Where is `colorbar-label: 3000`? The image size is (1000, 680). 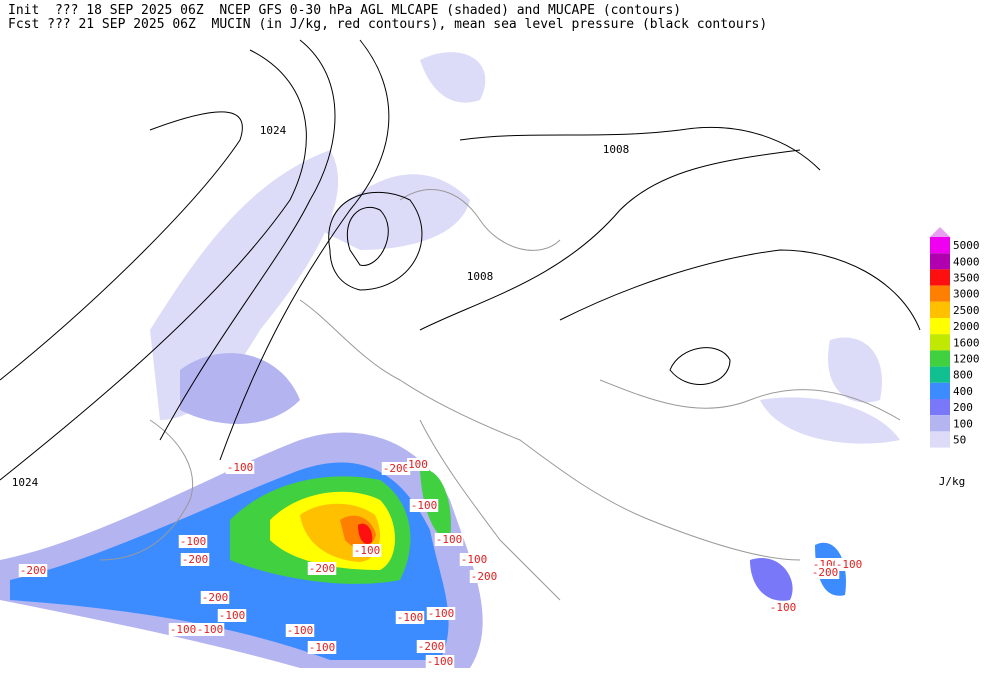 colorbar-label: 3000 is located at coordinates (966, 294).